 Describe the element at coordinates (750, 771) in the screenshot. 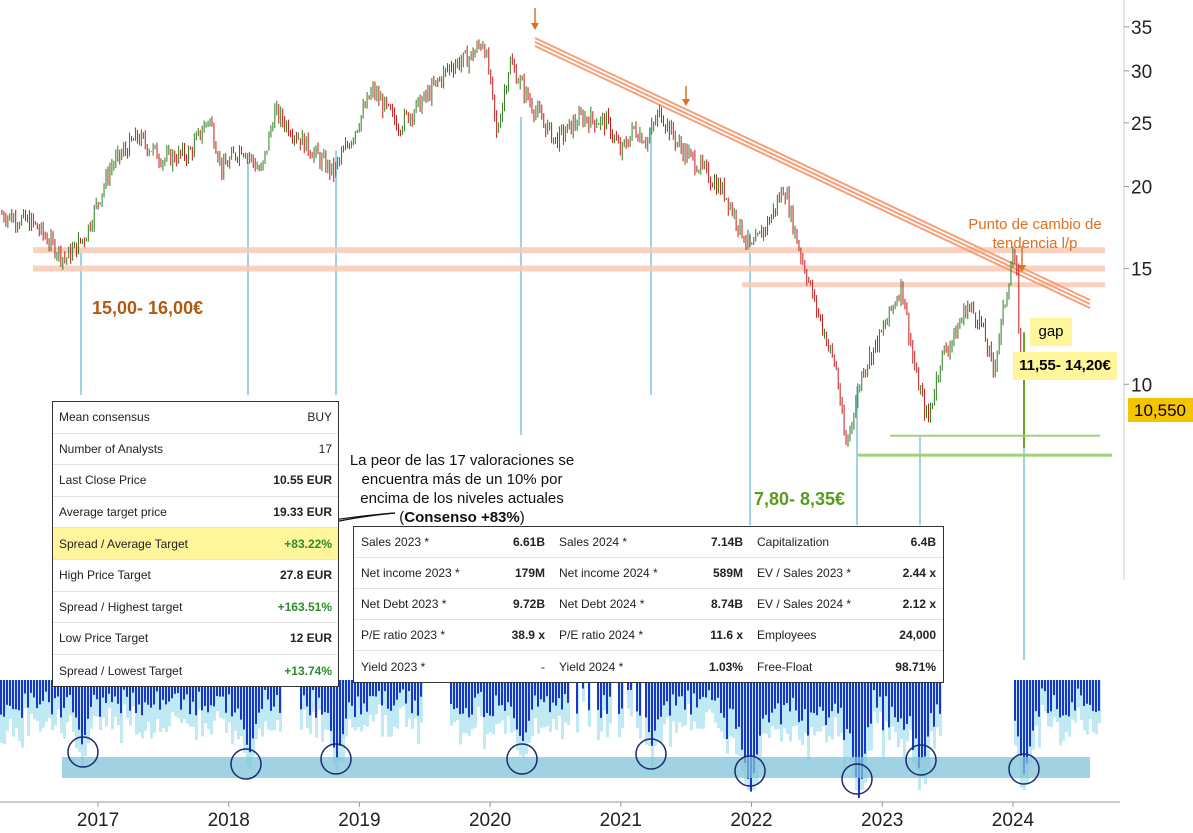

I see `volume-spike-circle` at that location.